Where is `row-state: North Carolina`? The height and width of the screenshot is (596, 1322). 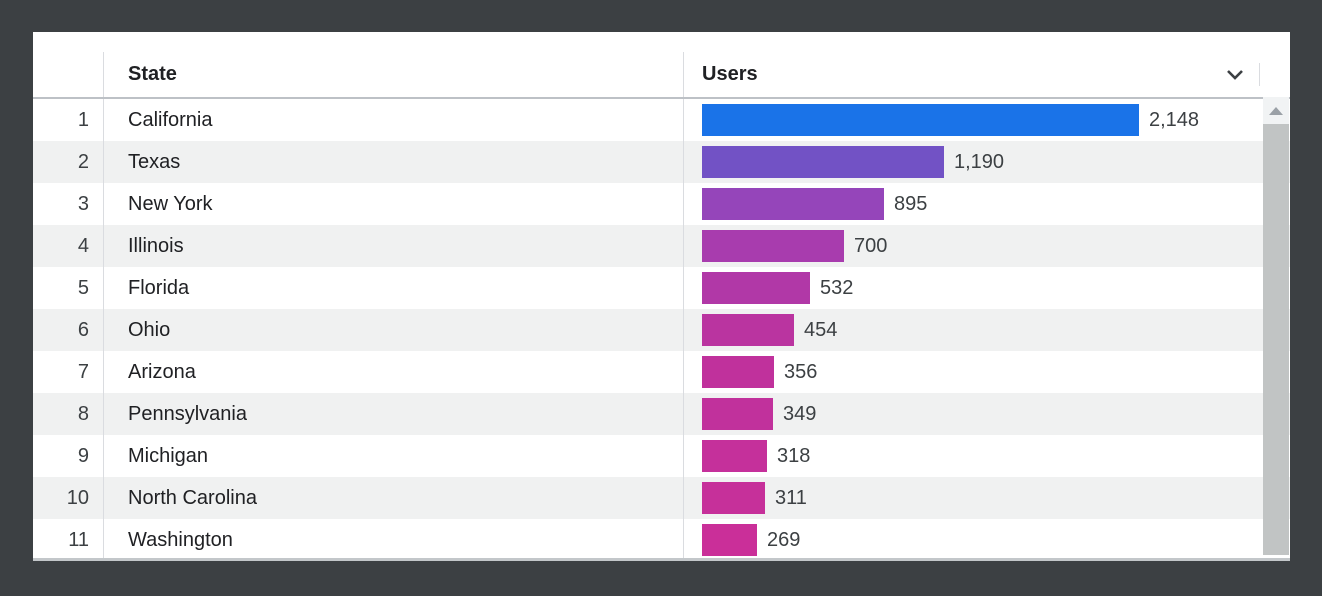
row-state: North Carolina is located at coordinates (393, 498).